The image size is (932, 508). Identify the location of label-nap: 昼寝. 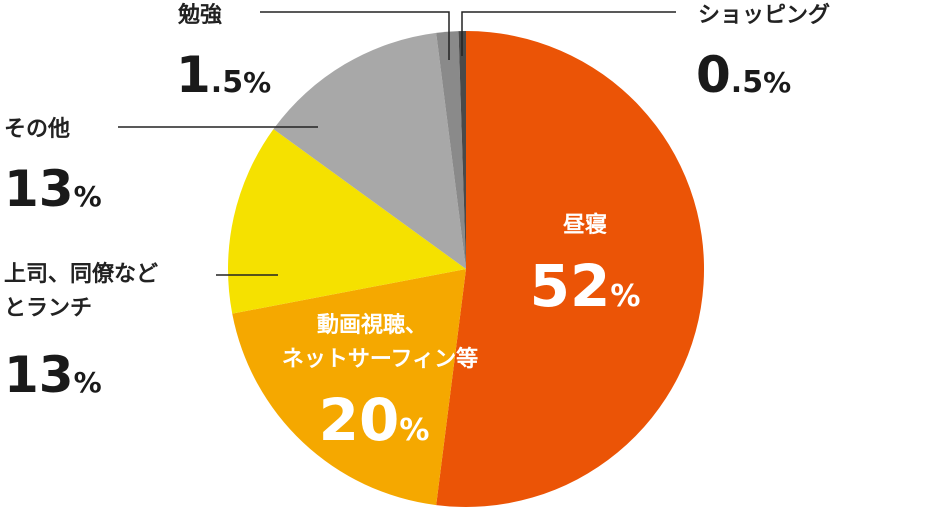
(585, 225).